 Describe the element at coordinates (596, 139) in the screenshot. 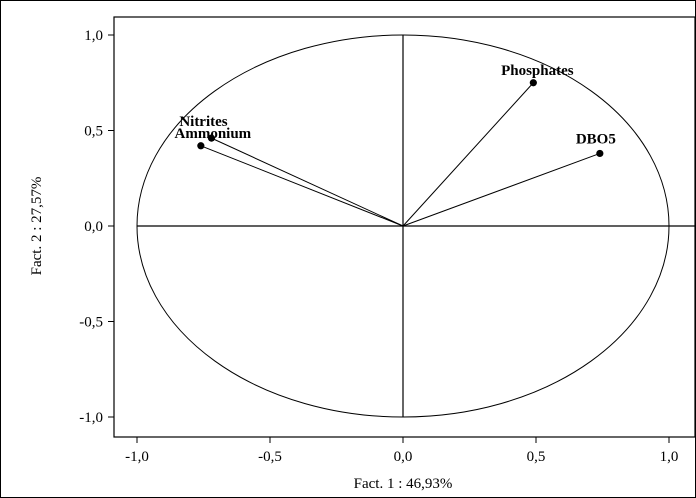

I see `label-dbo5: DBO5` at that location.